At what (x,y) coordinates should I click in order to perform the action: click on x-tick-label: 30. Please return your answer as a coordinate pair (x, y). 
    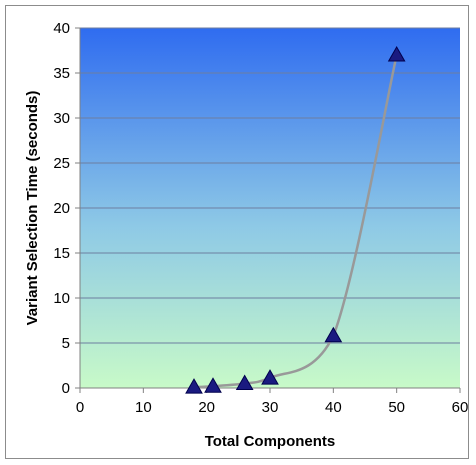
    Looking at the image, I should click on (270, 407).